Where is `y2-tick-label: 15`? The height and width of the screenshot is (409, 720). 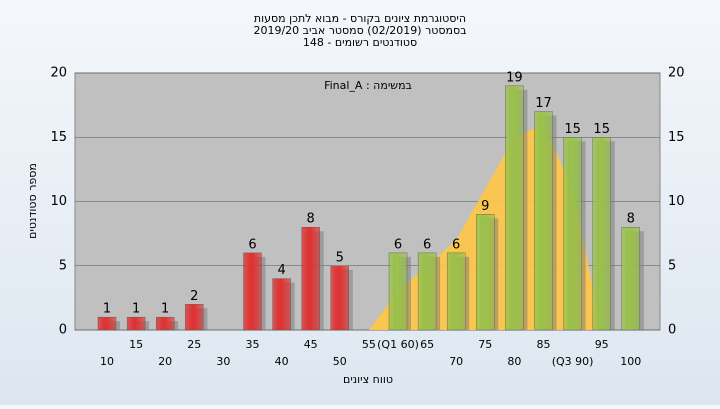 y2-tick-label: 15 is located at coordinates (676, 137).